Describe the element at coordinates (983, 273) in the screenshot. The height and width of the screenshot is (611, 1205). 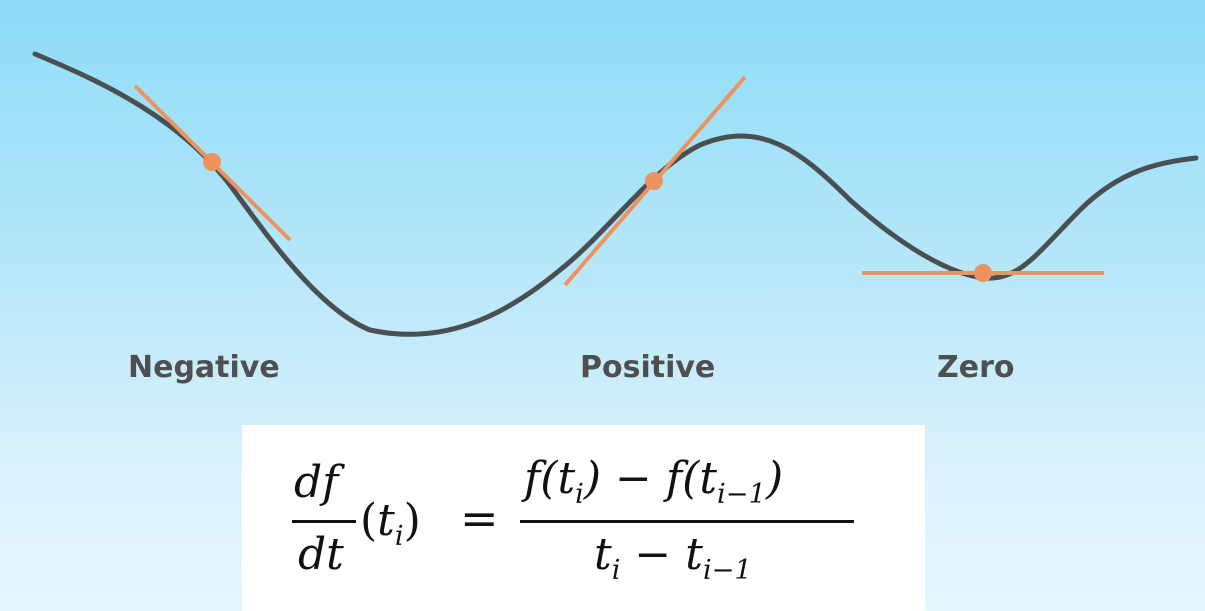
I see `tangent-point-zero` at that location.